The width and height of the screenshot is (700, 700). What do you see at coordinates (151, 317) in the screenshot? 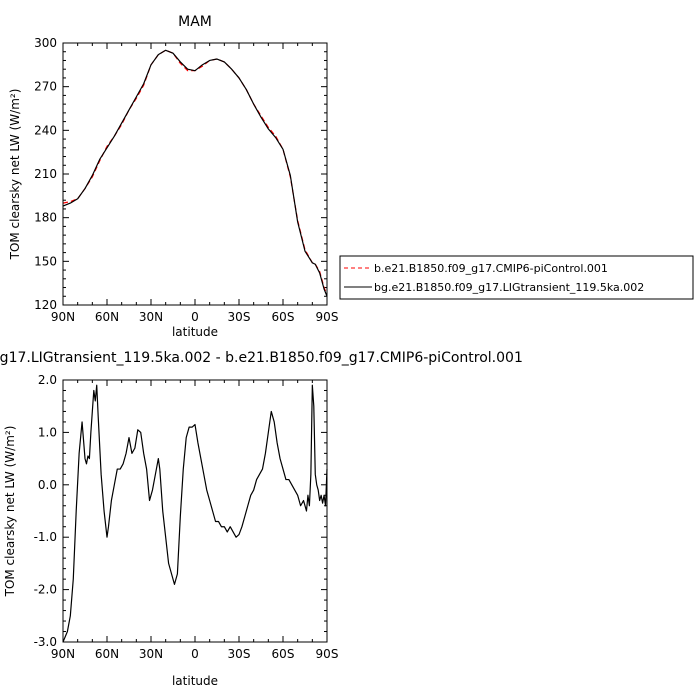
I see `top-x-tick-label: 30N` at bounding box center [151, 317].